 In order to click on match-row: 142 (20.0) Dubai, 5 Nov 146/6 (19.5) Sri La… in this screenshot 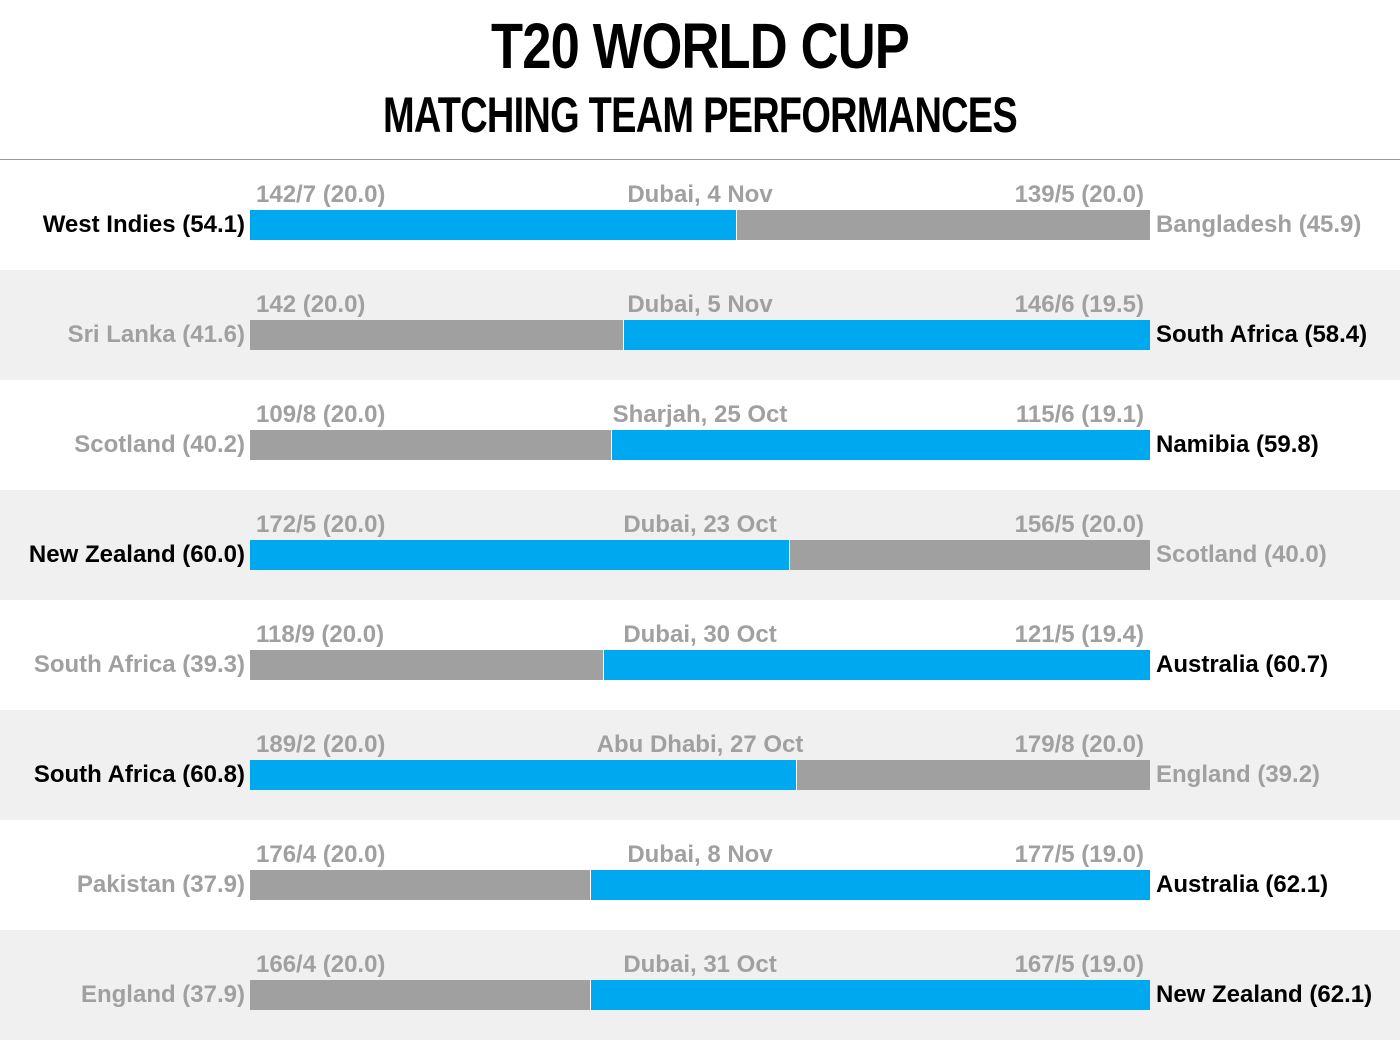, I will do `click(700, 325)`.